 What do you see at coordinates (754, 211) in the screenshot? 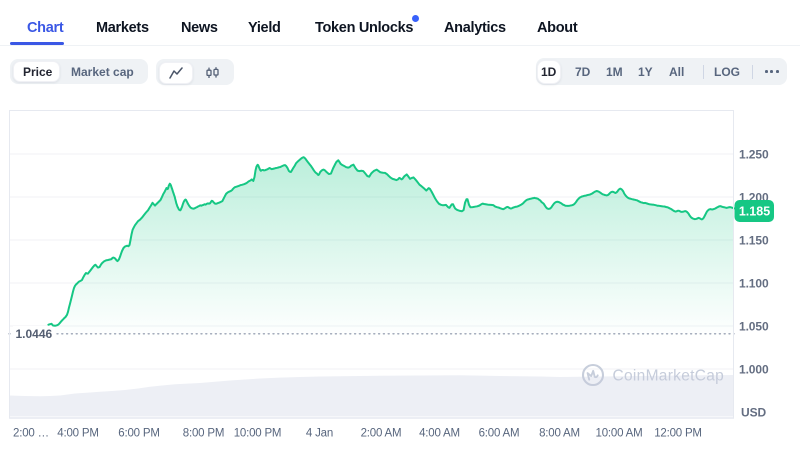
I see `svg-text: 1.185` at bounding box center [754, 211].